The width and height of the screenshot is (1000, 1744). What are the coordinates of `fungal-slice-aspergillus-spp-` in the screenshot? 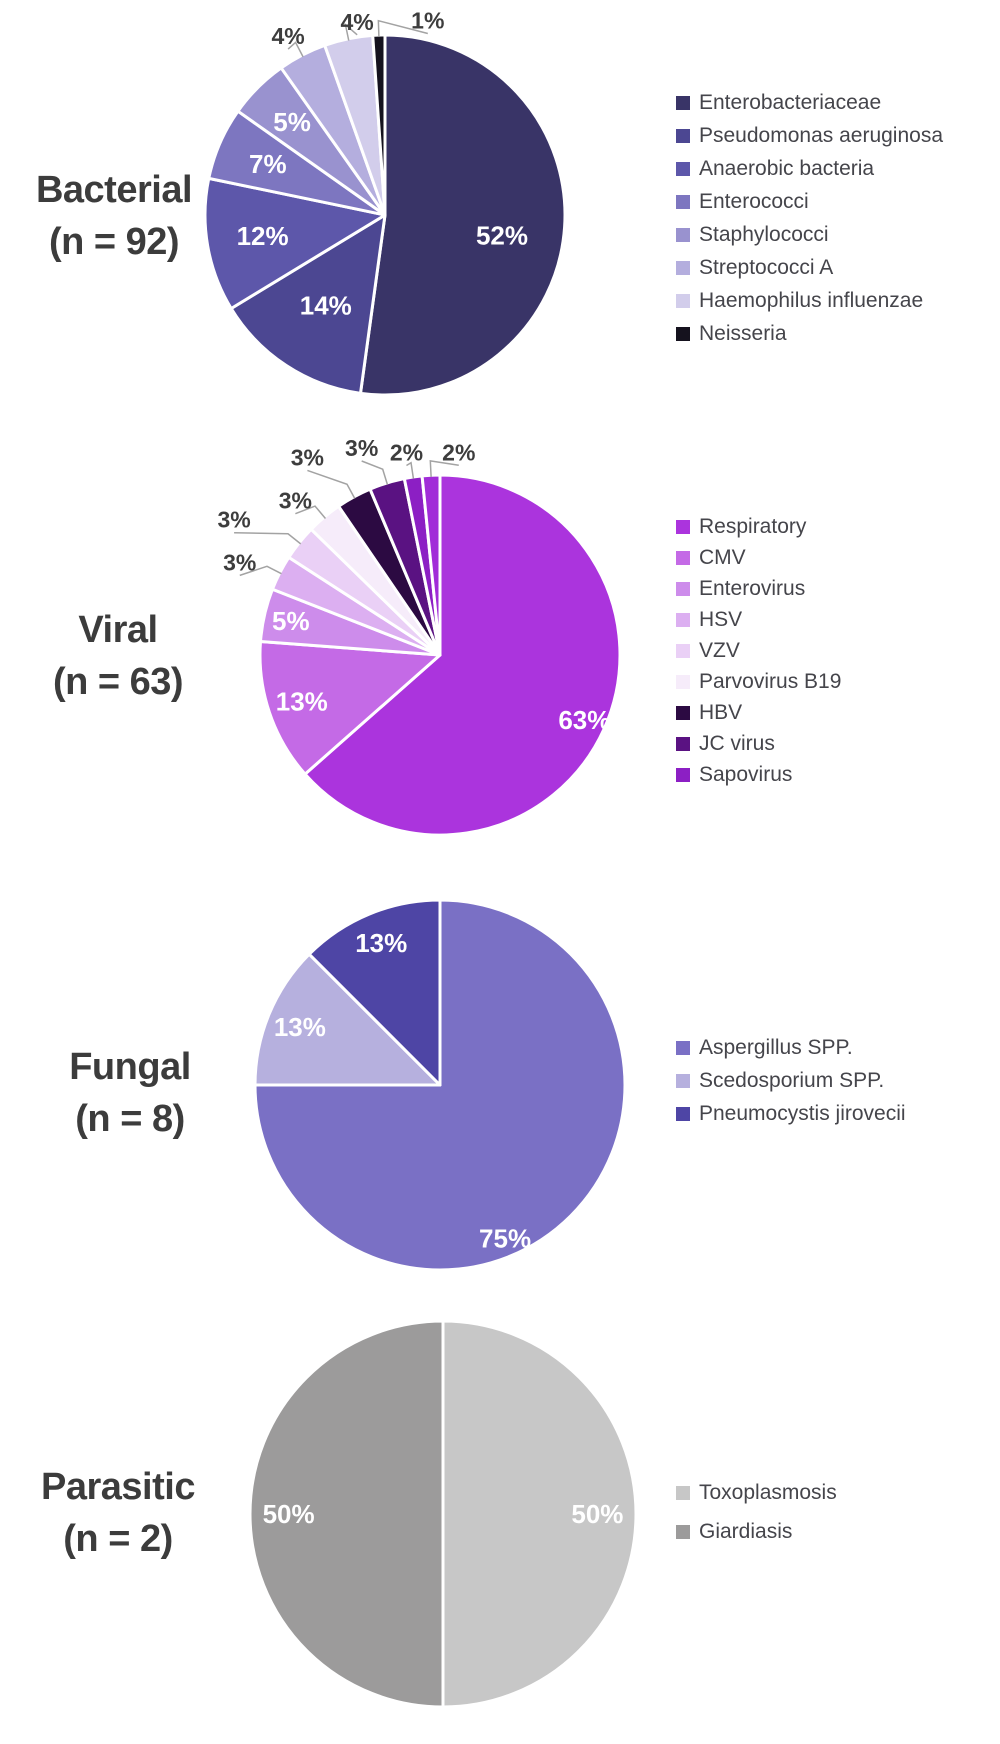 It's located at (440, 1085).